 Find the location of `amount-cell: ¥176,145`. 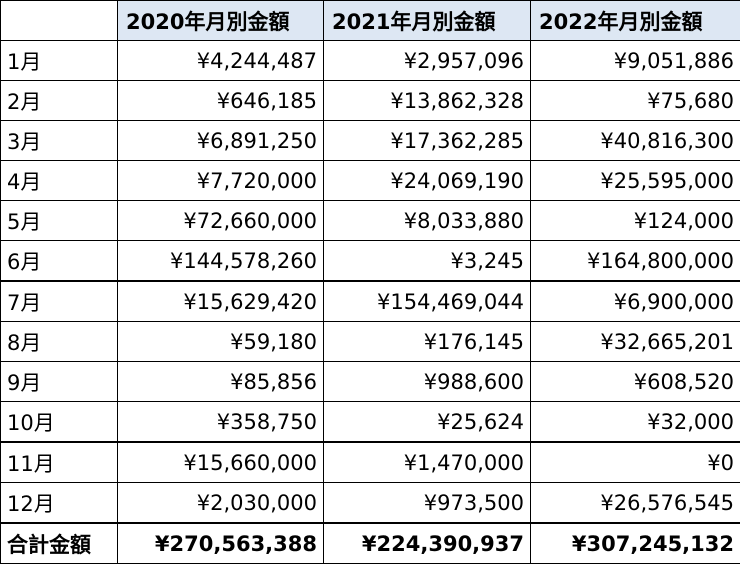

amount-cell: ¥176,145 is located at coordinates (427, 342).